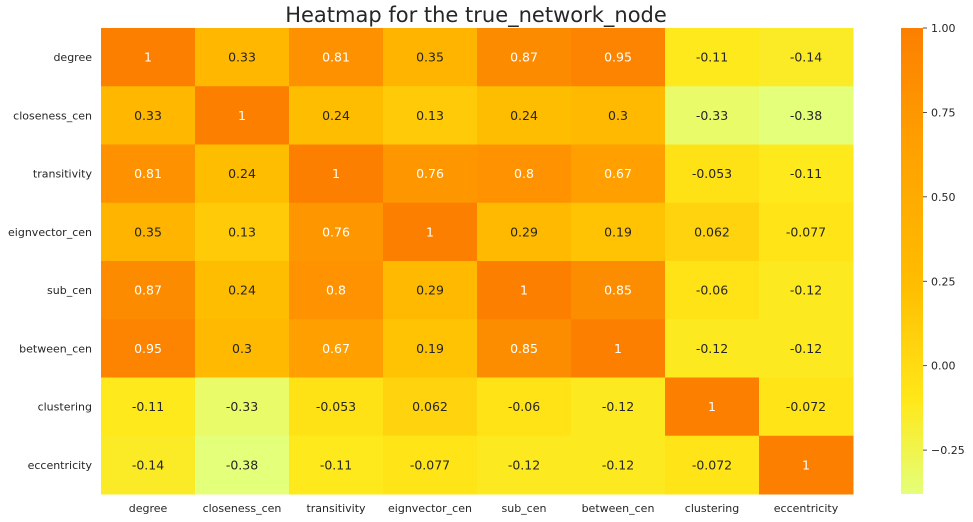 The image size is (973, 522). What do you see at coordinates (65, 407) in the screenshot?
I see `y-tick-label: clustering` at bounding box center [65, 407].